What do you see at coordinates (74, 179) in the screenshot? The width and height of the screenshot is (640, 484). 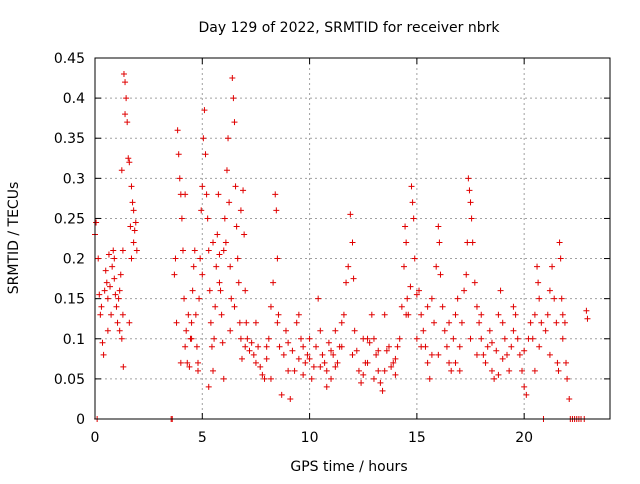 I see `y-tick-label: 0.3` at bounding box center [74, 179].